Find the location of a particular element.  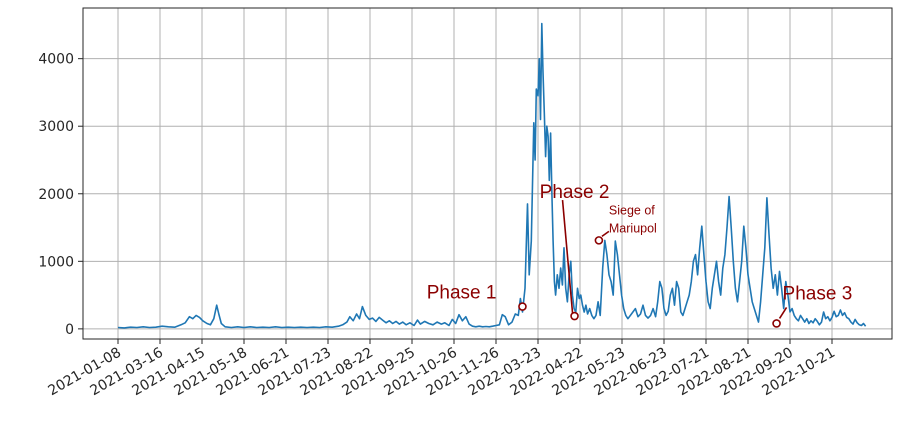

y-axis: 0 1000 2000 3000 4000 is located at coordinates (60, 195).